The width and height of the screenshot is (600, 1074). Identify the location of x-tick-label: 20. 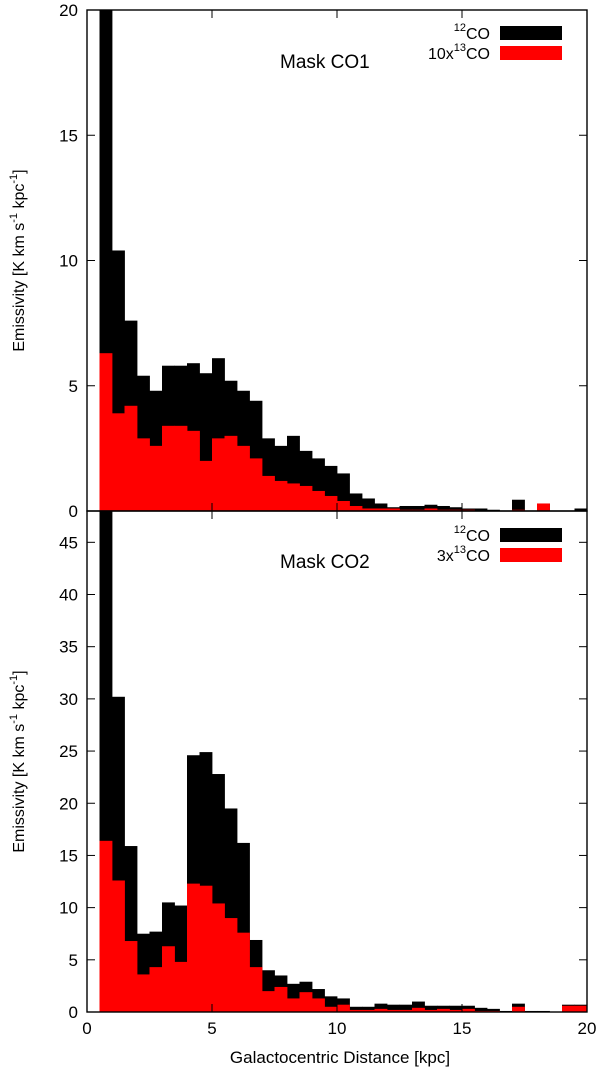
(587, 1028).